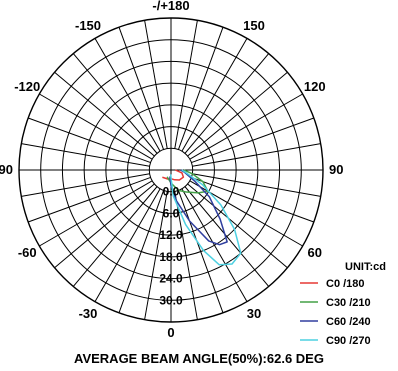 Image resolution: width=398 pixels, height=371 pixels. Describe the element at coordinates (88, 313) in the screenshot. I see `angle-label: -30` at that location.